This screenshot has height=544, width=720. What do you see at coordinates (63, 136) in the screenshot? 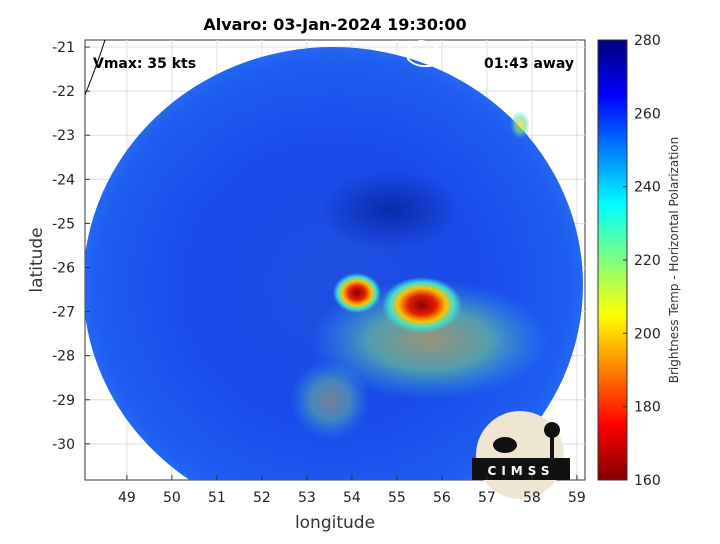
I see `y-tick-label: -23` at bounding box center [63, 136].